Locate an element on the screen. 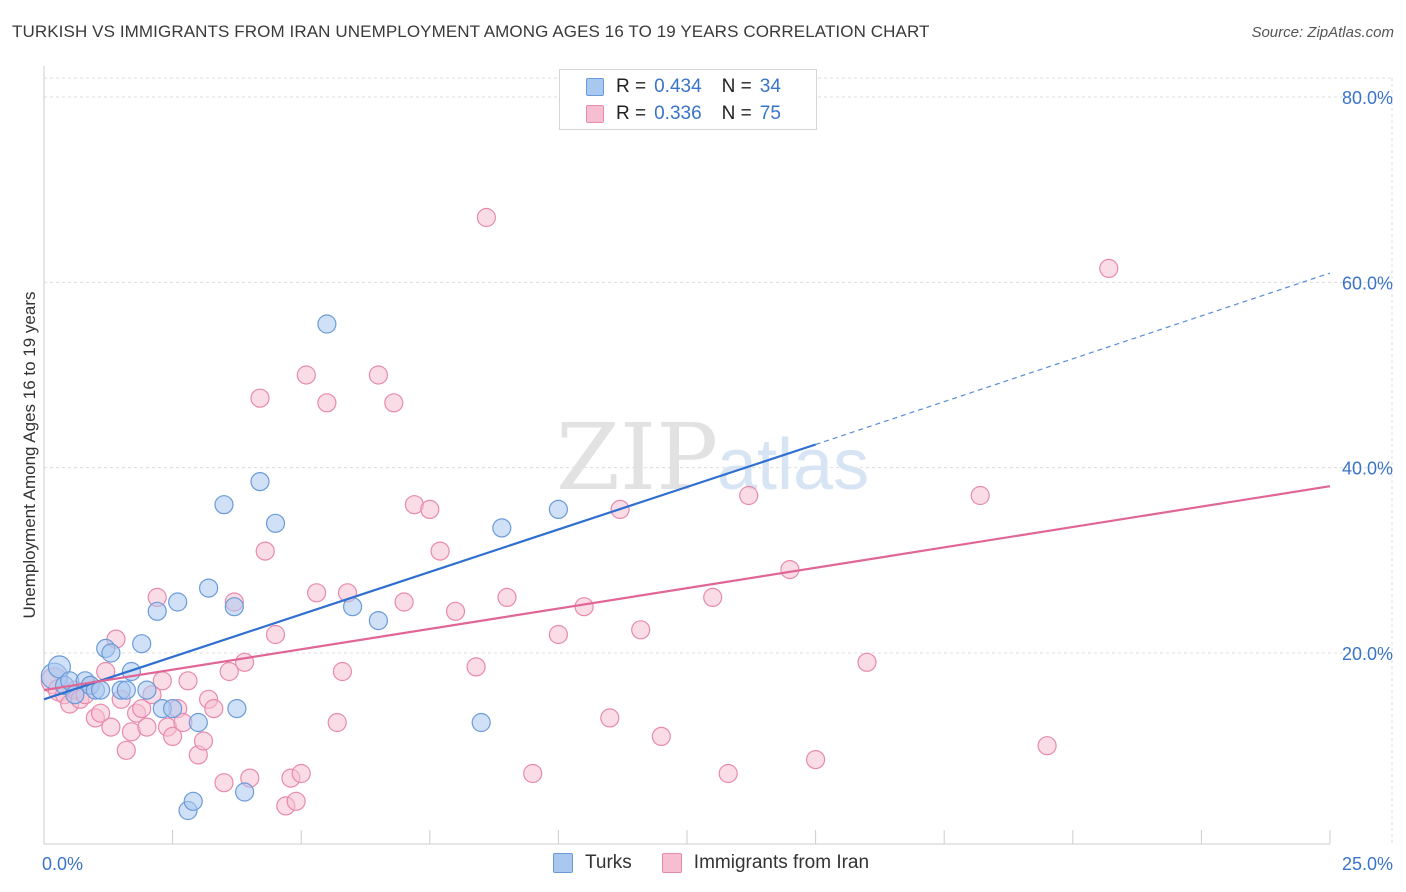 Image resolution: width=1406 pixels, height=892 pixels. y-tick-label: 60.0% is located at coordinates (1367, 283).